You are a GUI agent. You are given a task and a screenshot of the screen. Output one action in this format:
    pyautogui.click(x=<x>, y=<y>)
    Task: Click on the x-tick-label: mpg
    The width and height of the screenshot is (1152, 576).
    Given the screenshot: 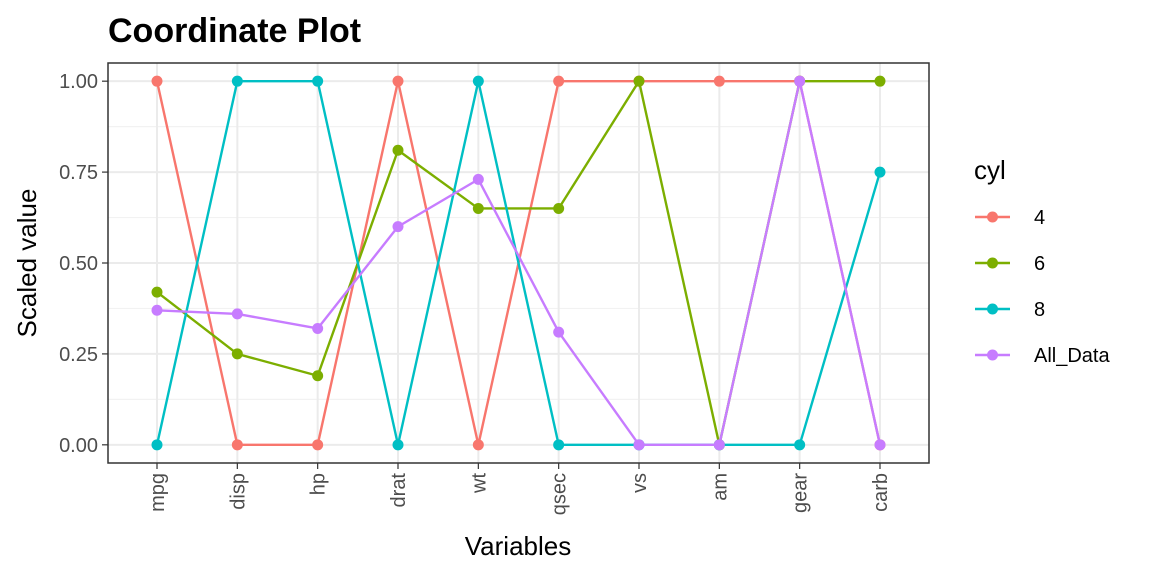 What is the action you would take?
    pyautogui.click(x=158, y=492)
    